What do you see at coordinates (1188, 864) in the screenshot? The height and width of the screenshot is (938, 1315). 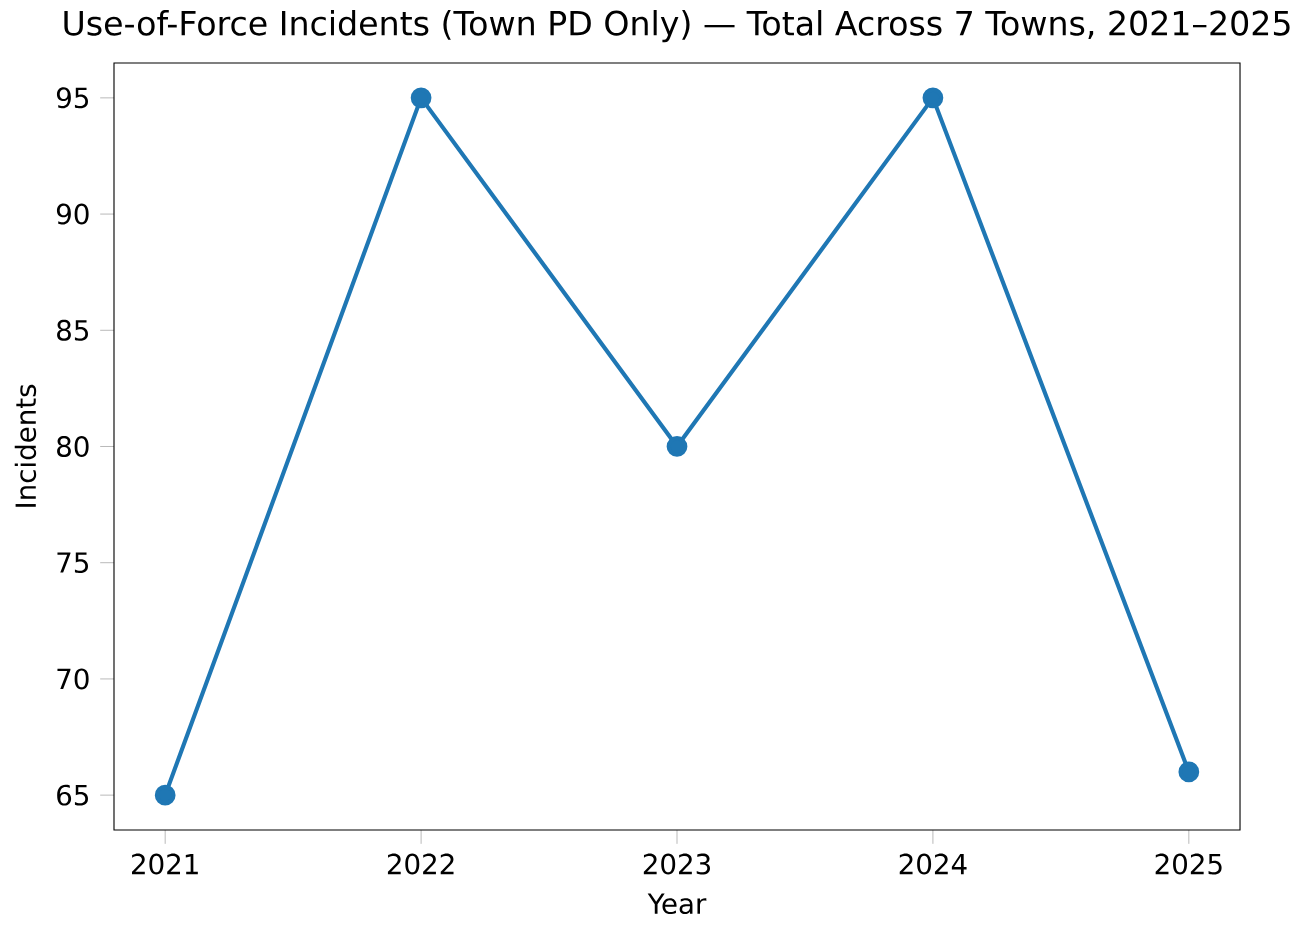 I see `x-tick-label: 2025` at bounding box center [1188, 864].